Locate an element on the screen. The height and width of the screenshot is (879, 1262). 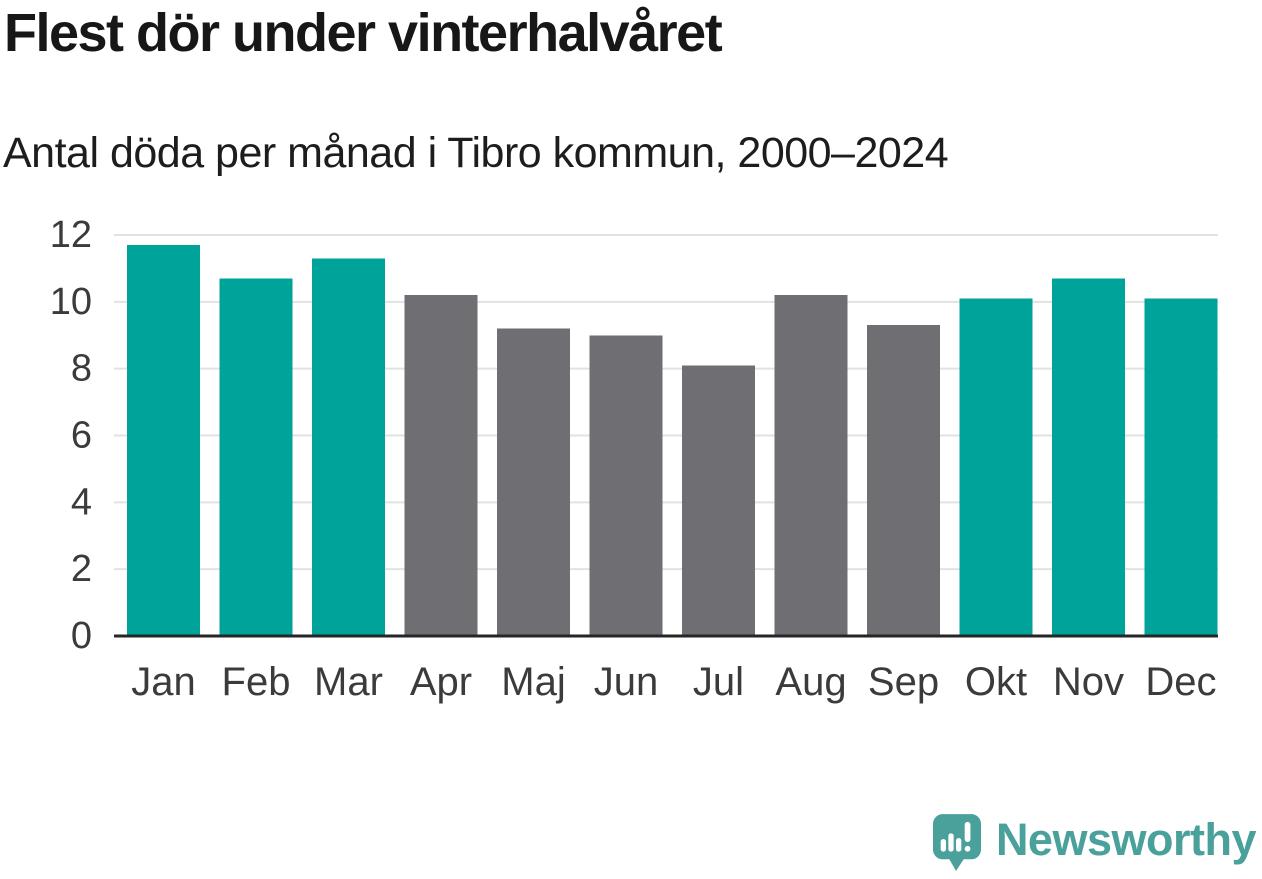
bar-mar is located at coordinates (348, 447).